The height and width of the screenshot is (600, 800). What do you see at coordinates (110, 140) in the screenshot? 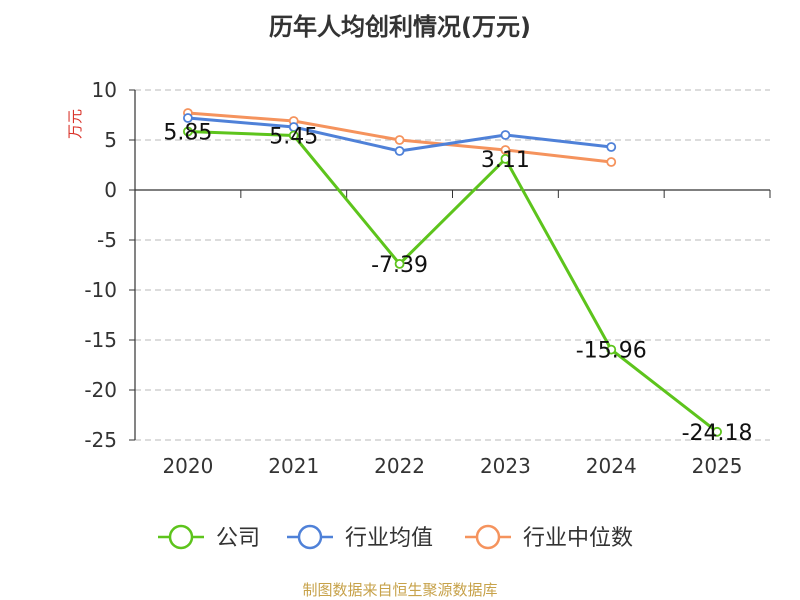
I see `y-tick-label: 5` at bounding box center [110, 140].